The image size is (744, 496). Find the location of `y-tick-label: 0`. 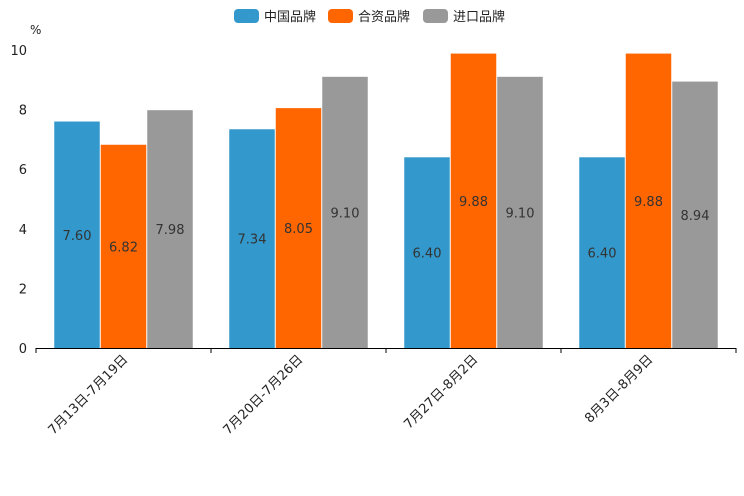

y-tick-label: 0 is located at coordinates (23, 349).